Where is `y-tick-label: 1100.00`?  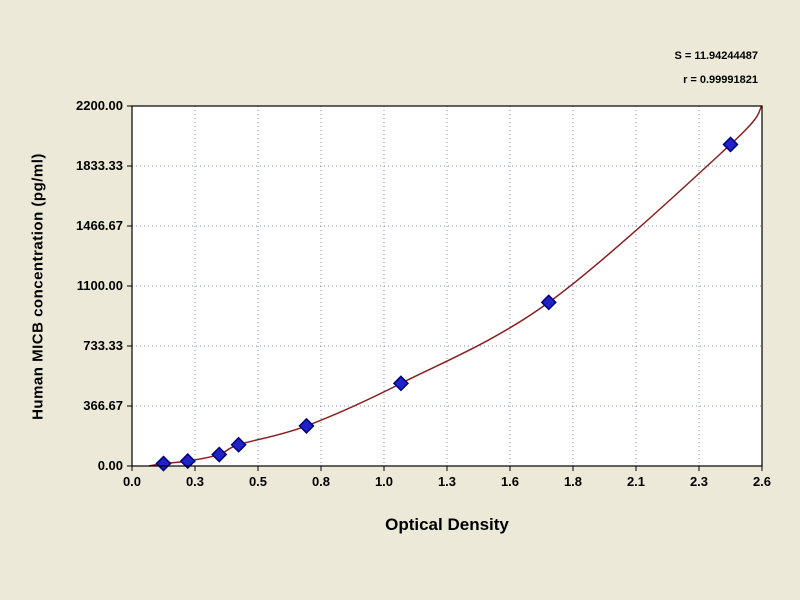
y-tick-label: 1100.00 is located at coordinates (100, 285).